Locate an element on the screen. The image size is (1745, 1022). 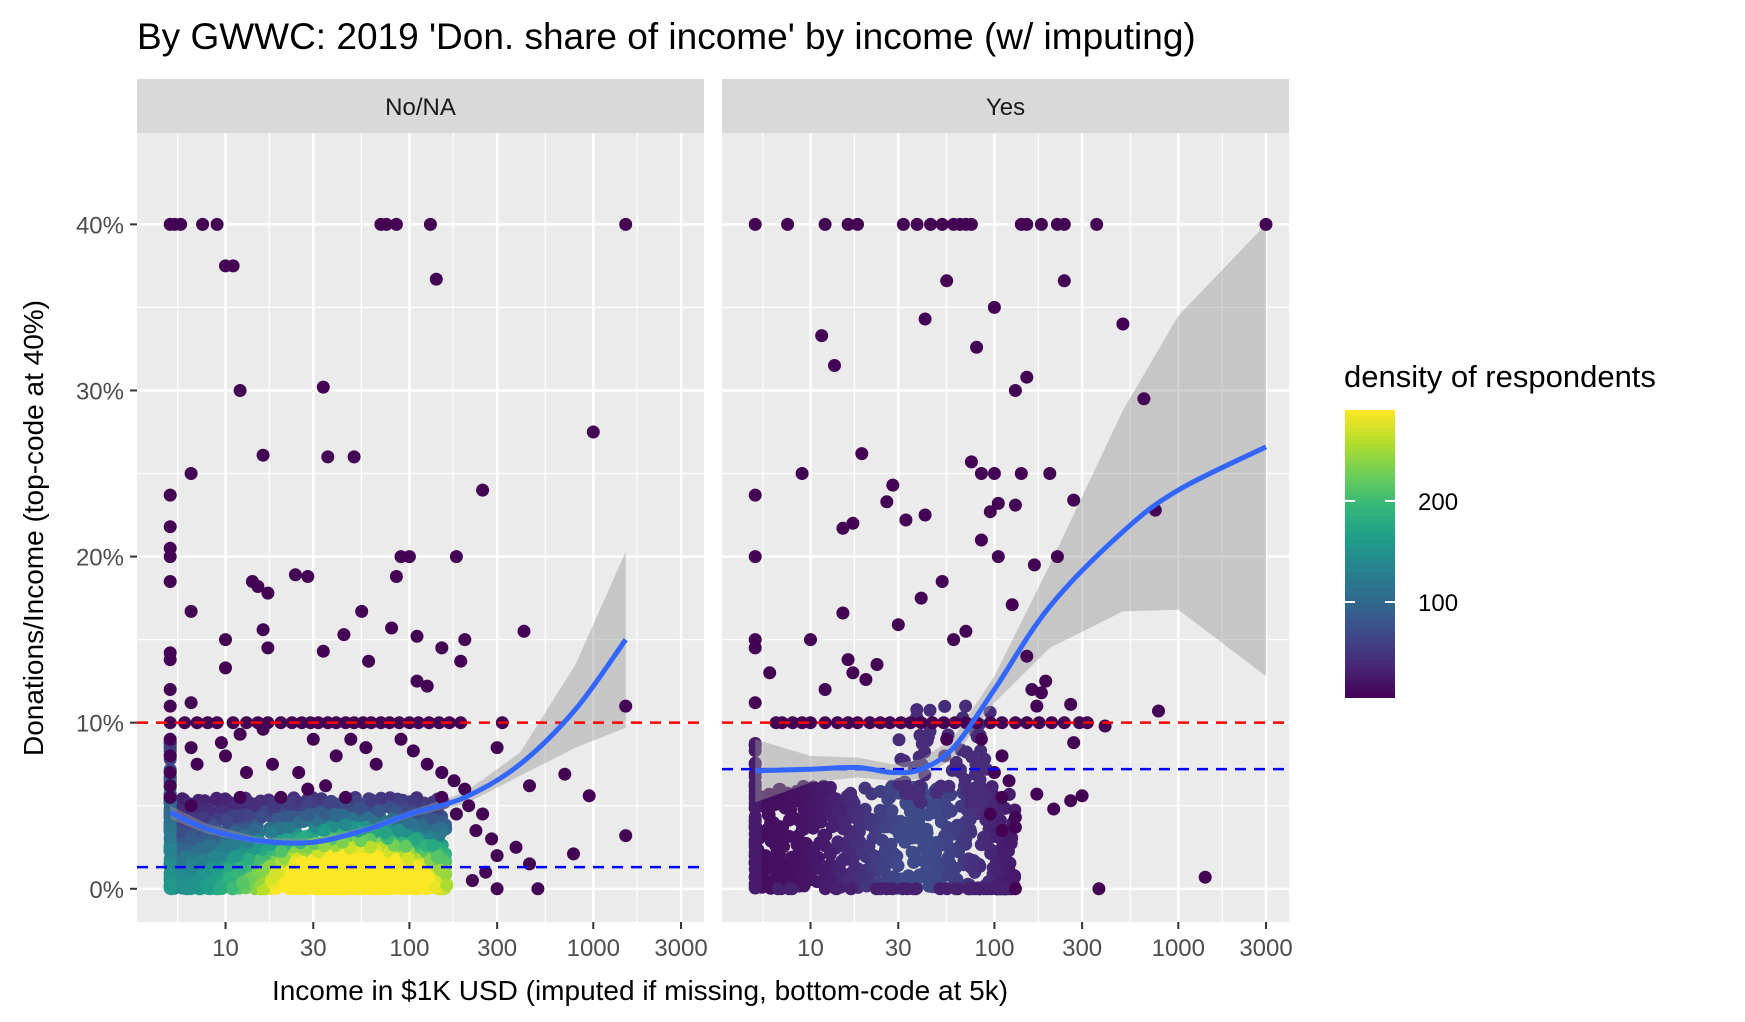
x-tick-label: 1000 is located at coordinates (593, 948).